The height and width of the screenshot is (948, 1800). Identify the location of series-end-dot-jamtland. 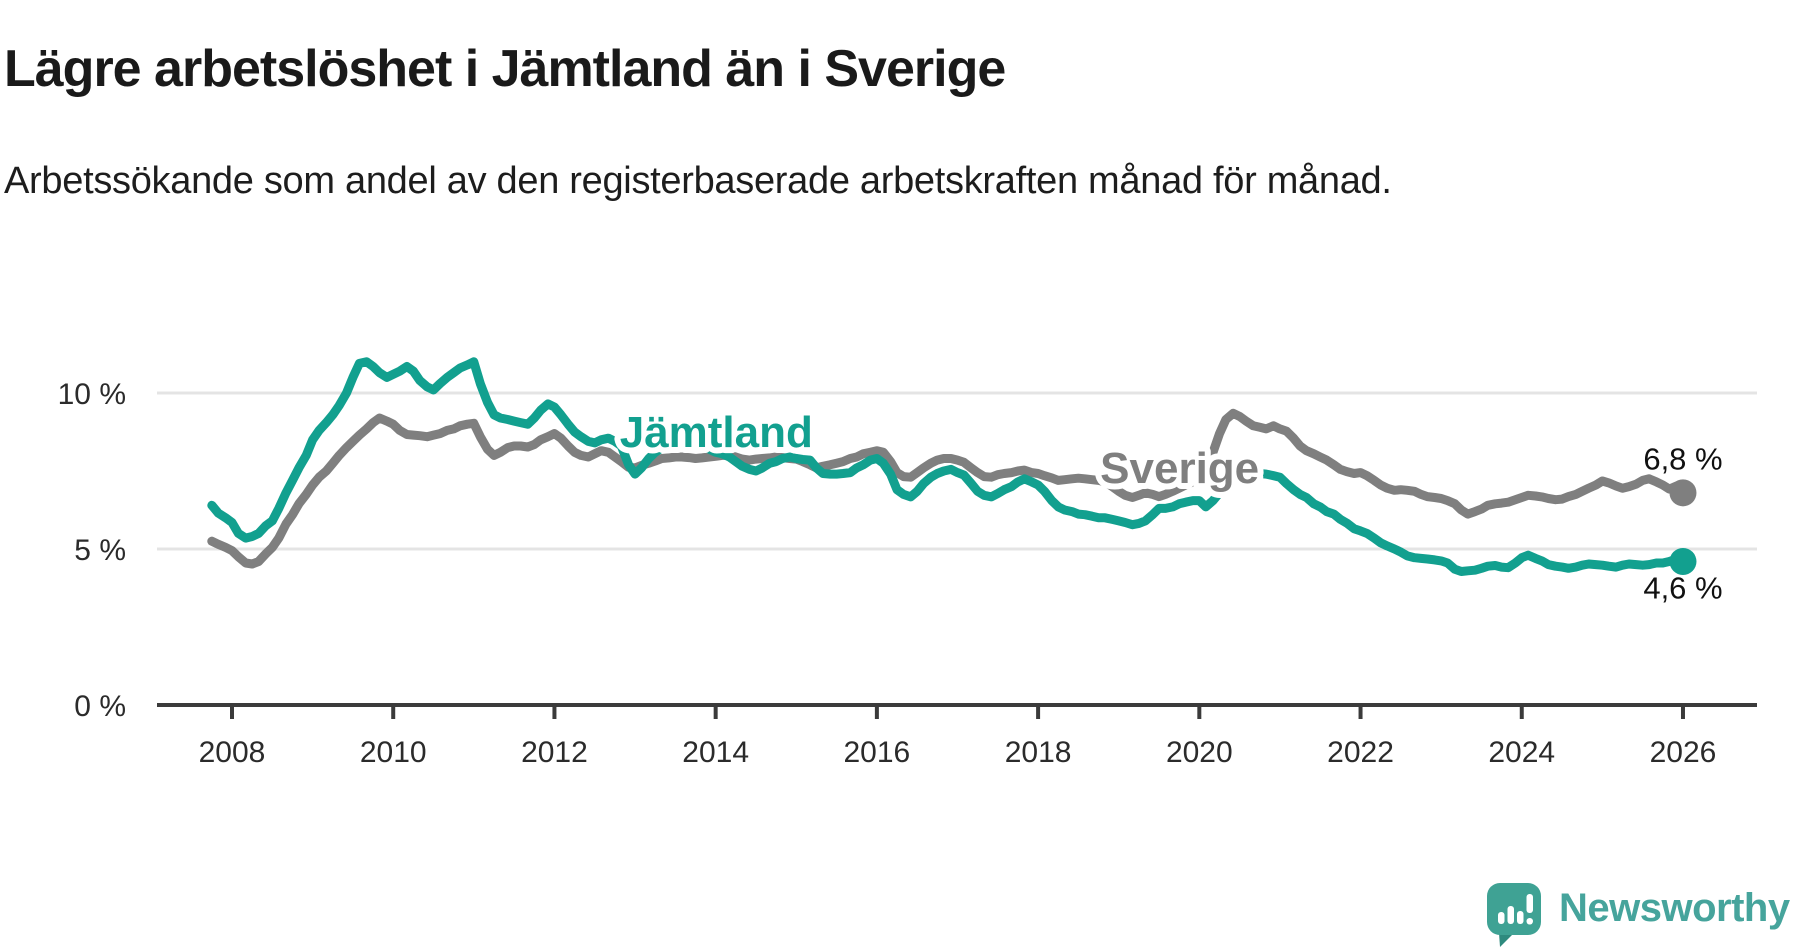
(1683, 561).